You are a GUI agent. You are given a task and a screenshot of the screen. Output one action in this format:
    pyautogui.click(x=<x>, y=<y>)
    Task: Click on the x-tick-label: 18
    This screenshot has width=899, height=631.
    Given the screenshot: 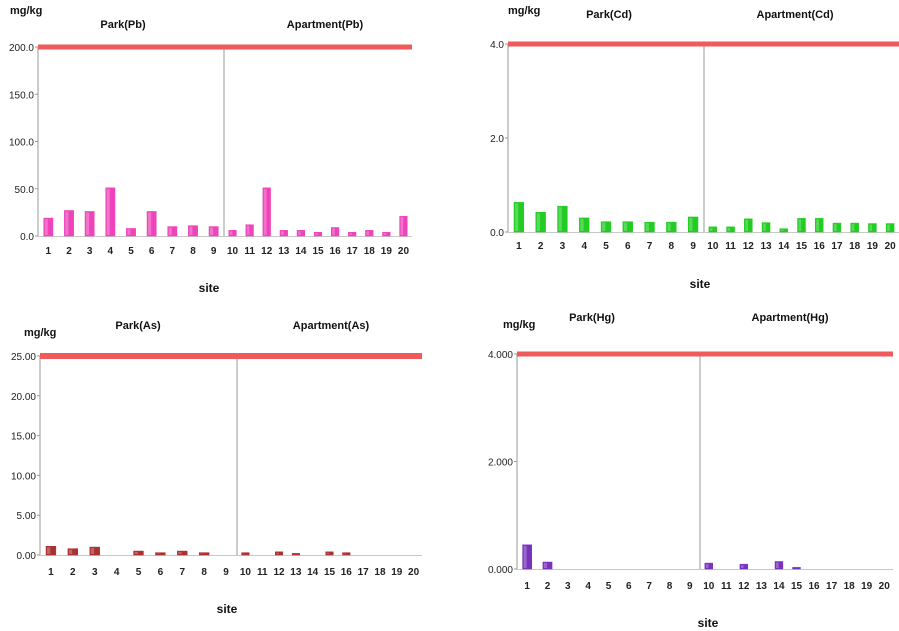 What is the action you would take?
    pyautogui.click(x=370, y=251)
    